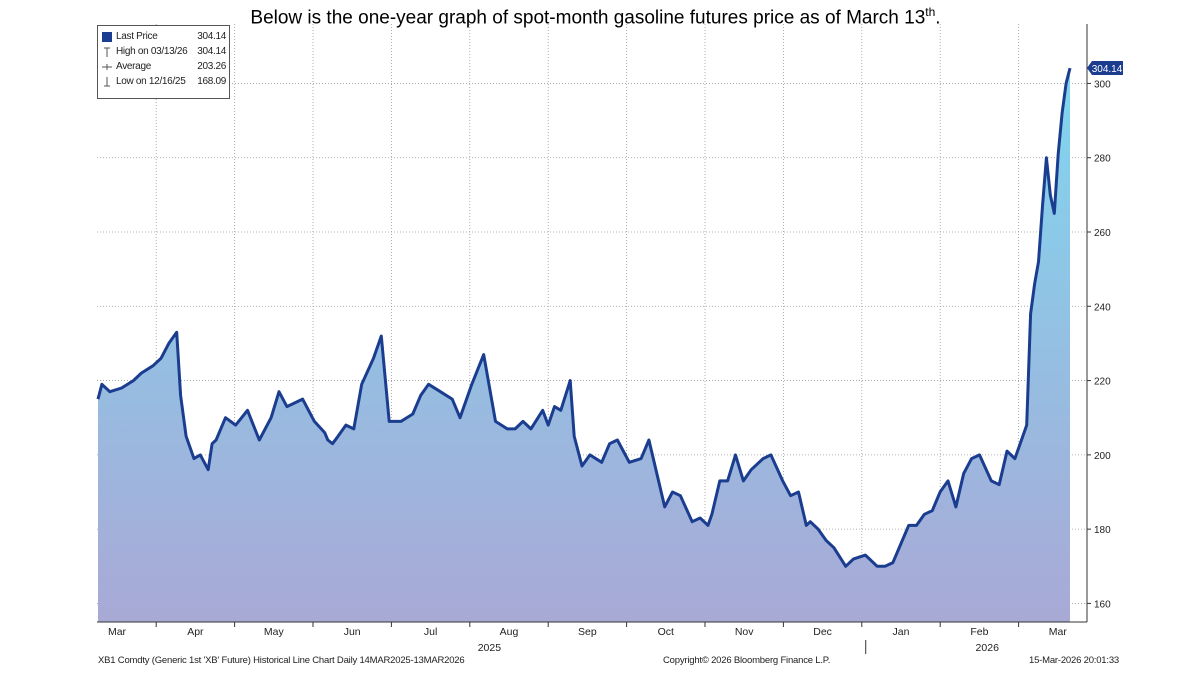 The width and height of the screenshot is (1191, 673). What do you see at coordinates (666, 632) in the screenshot?
I see `x-month-label: Oct` at bounding box center [666, 632].